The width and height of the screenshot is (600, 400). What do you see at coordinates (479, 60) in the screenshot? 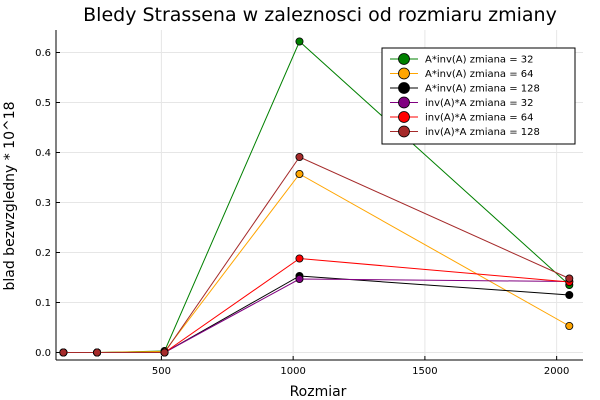
I see `legend-label: A*inv(A) zmiana = 32` at bounding box center [479, 60].